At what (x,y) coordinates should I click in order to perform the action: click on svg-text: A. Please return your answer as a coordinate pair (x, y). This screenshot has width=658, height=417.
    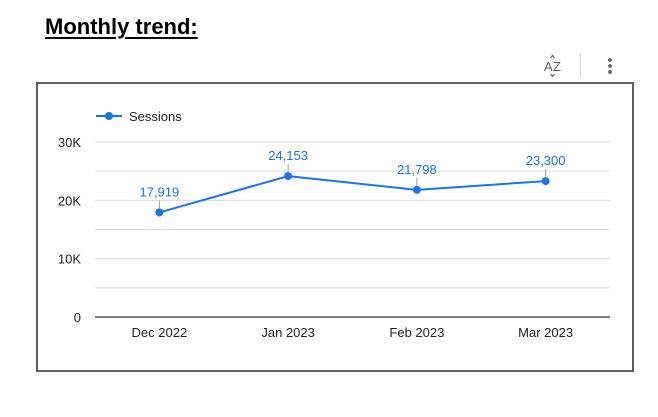
    Looking at the image, I should click on (548, 66).